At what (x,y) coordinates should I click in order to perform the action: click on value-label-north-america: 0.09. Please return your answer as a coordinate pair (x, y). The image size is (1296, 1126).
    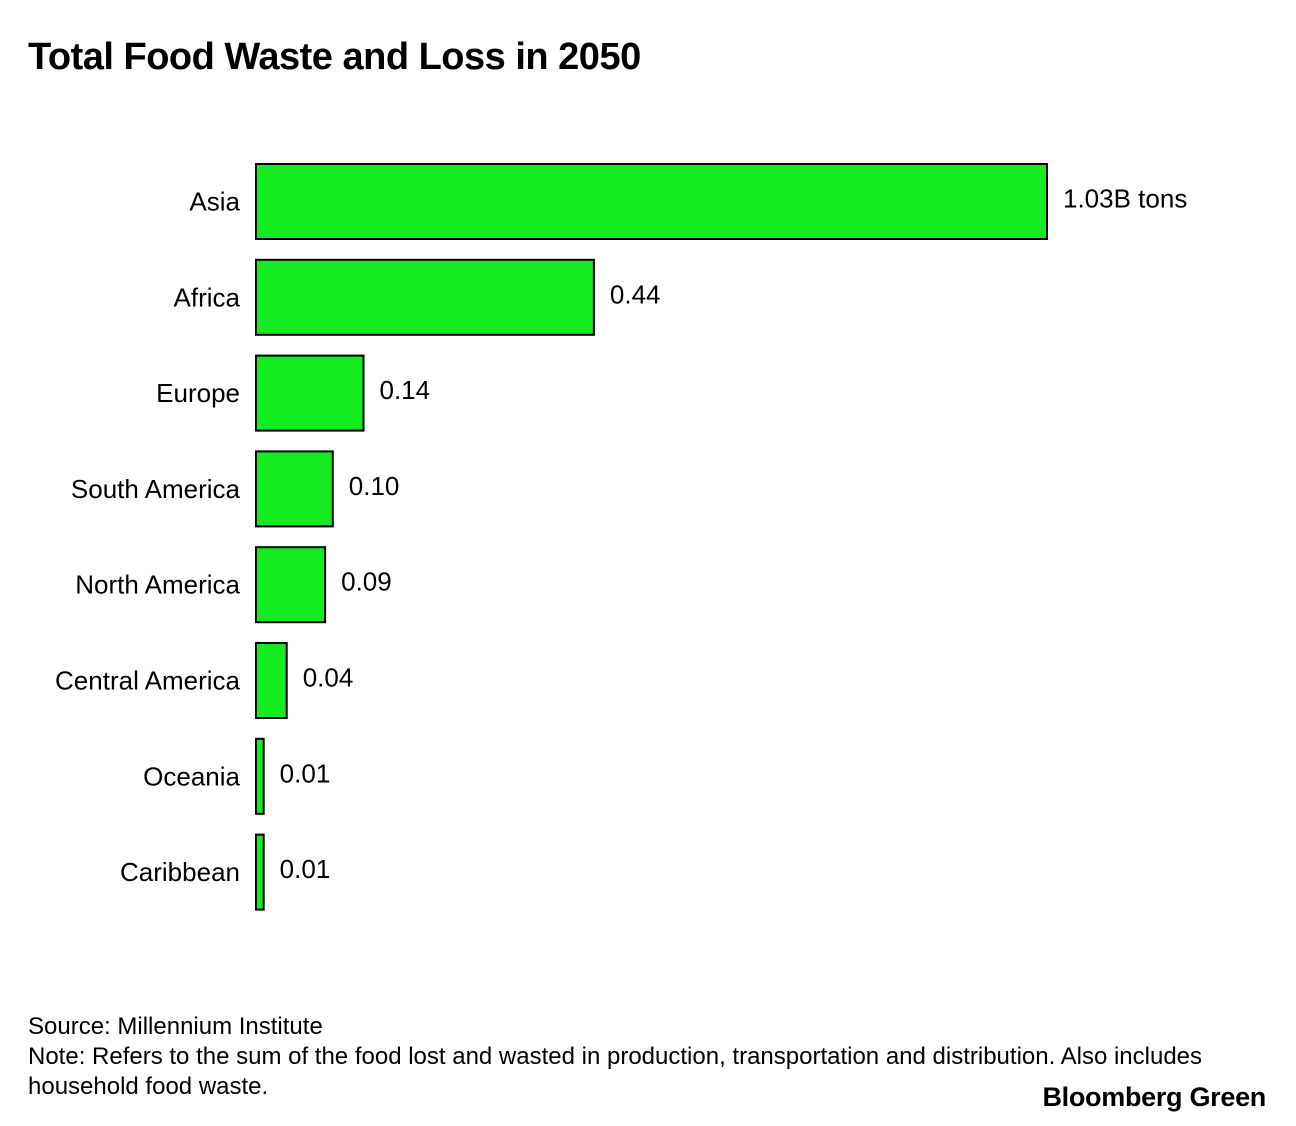
    Looking at the image, I should click on (366, 582).